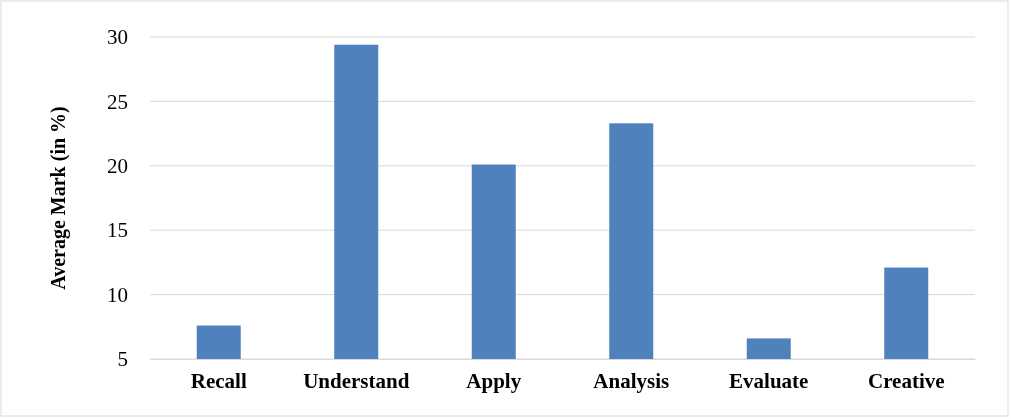  Describe the element at coordinates (494, 380) in the screenshot. I see `x-tick-label: Apply` at that location.